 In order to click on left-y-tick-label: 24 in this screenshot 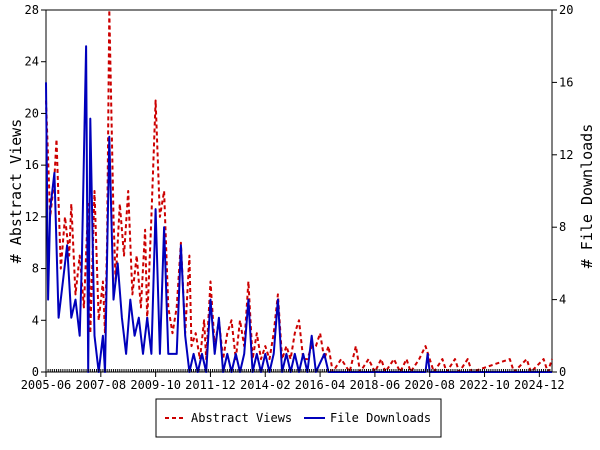, I will do `click(32, 62)`.